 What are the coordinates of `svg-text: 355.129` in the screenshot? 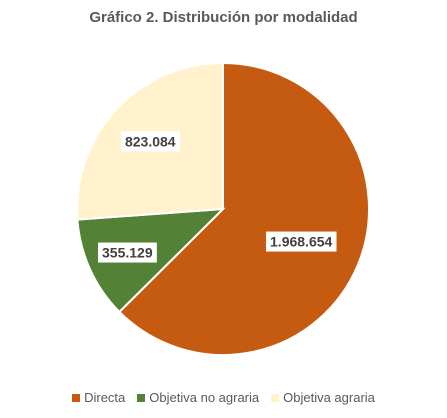 It's located at (127, 253).